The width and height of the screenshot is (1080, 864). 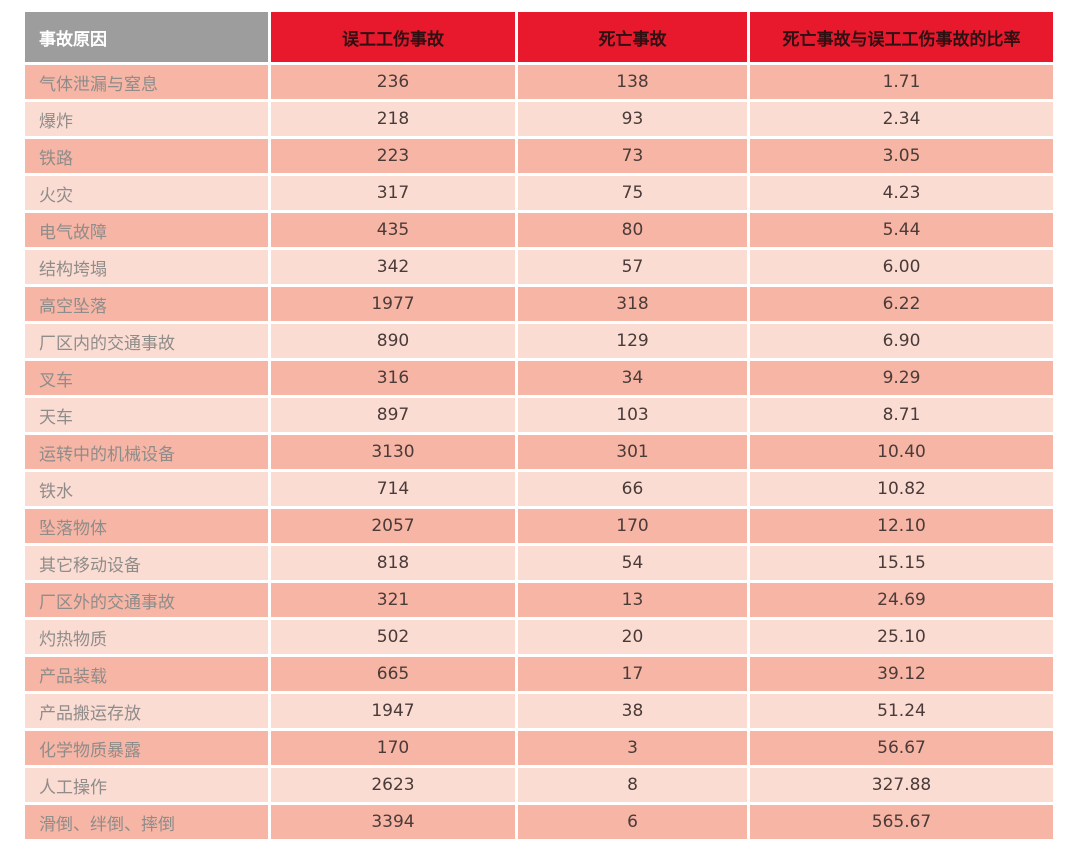 I want to click on cell-lost-time-injuries: 218, so click(x=393, y=119).